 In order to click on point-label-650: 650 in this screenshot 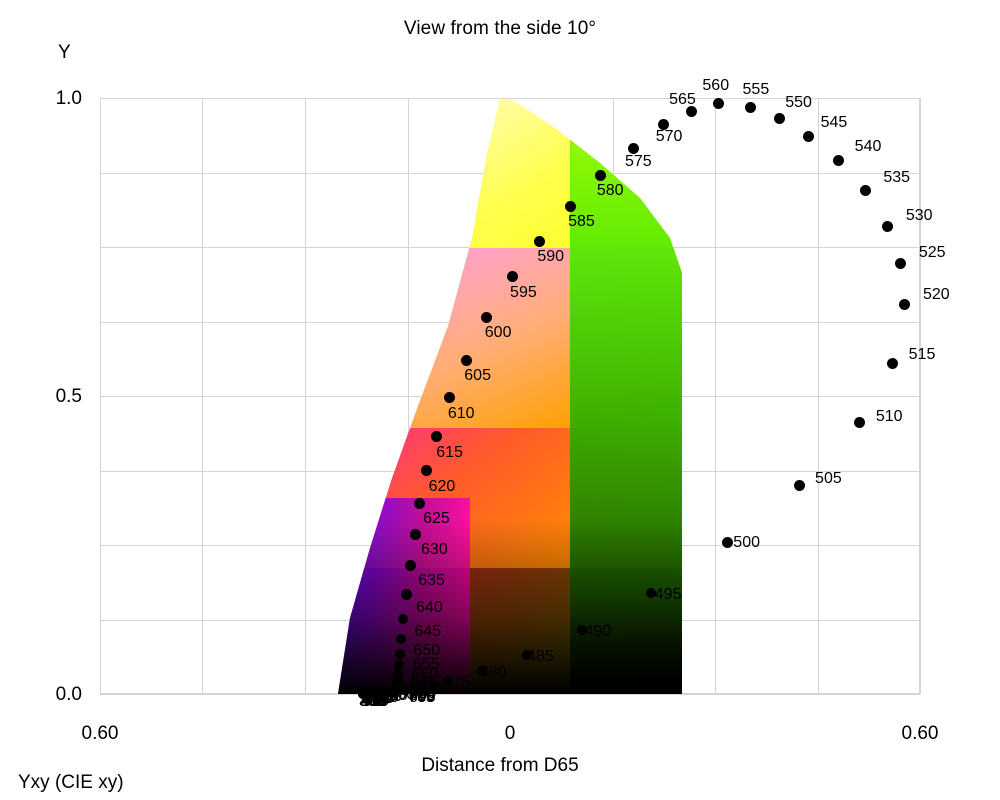, I will do `click(427, 651)`.